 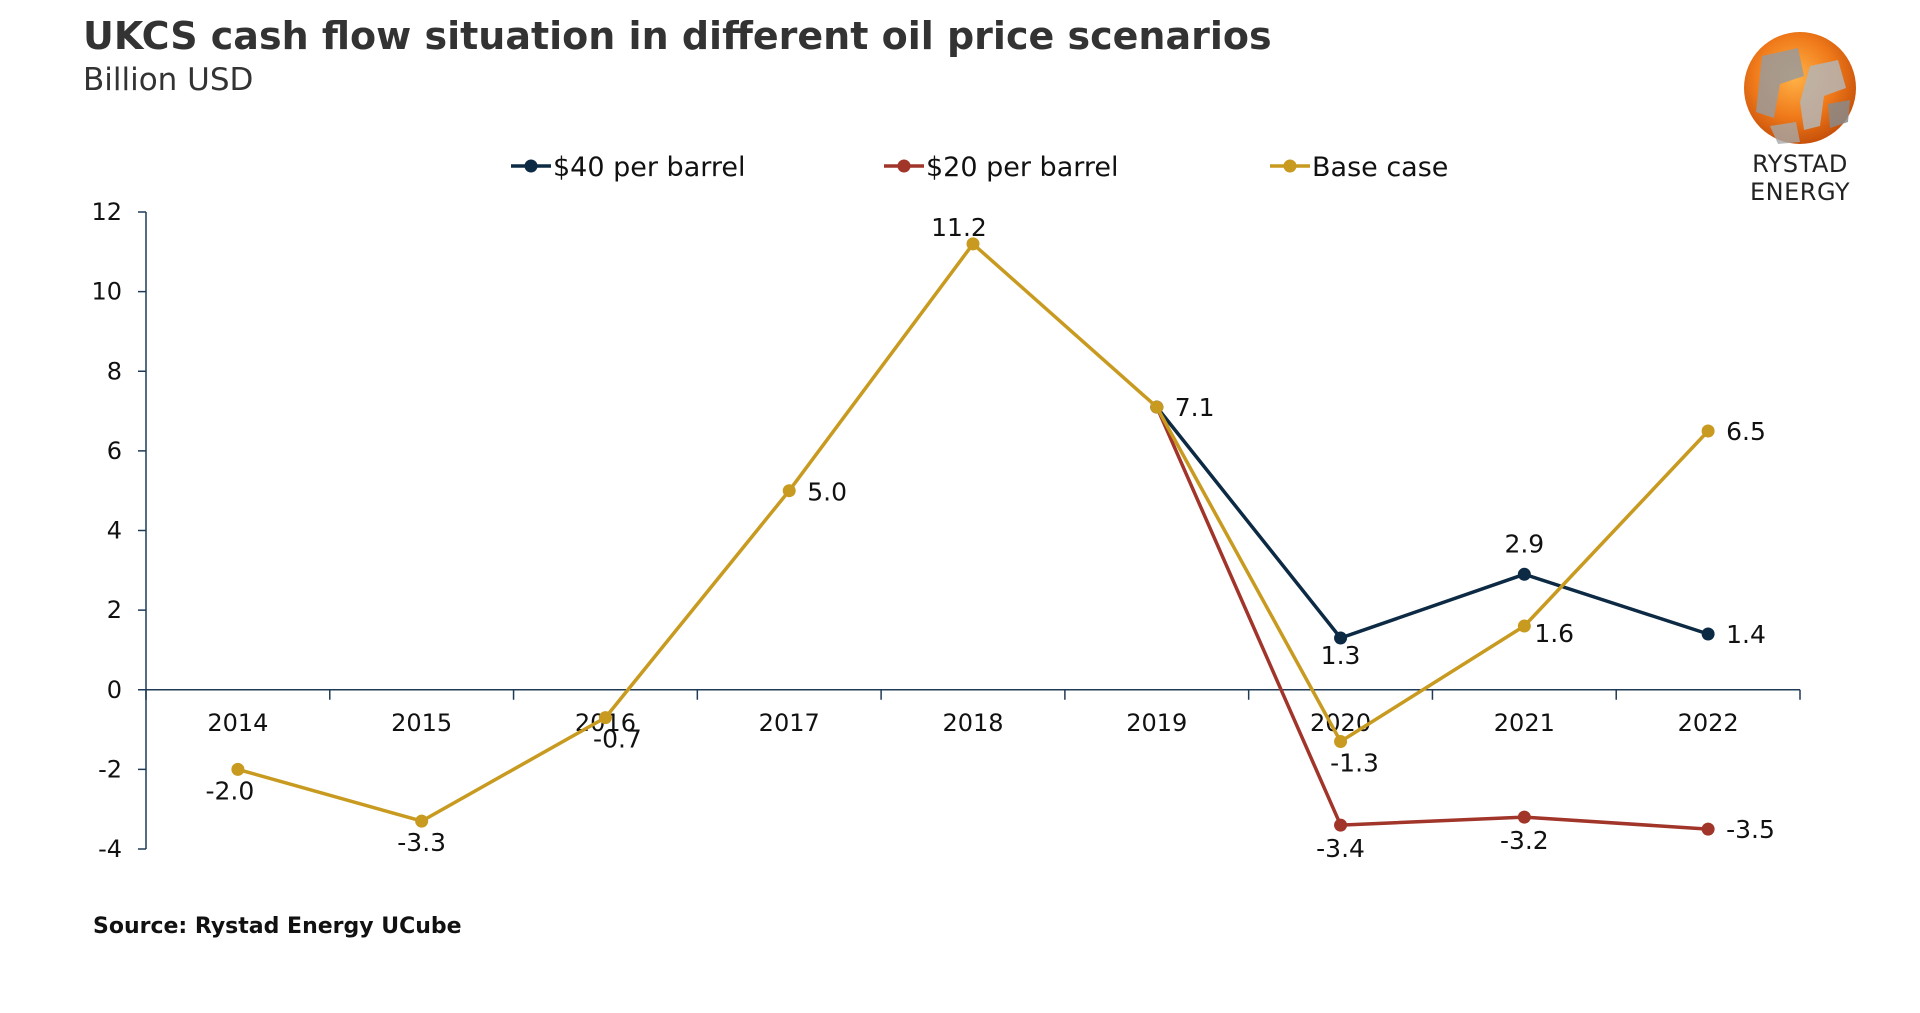 I want to click on data-label: 1.6, so click(x=1554, y=633).